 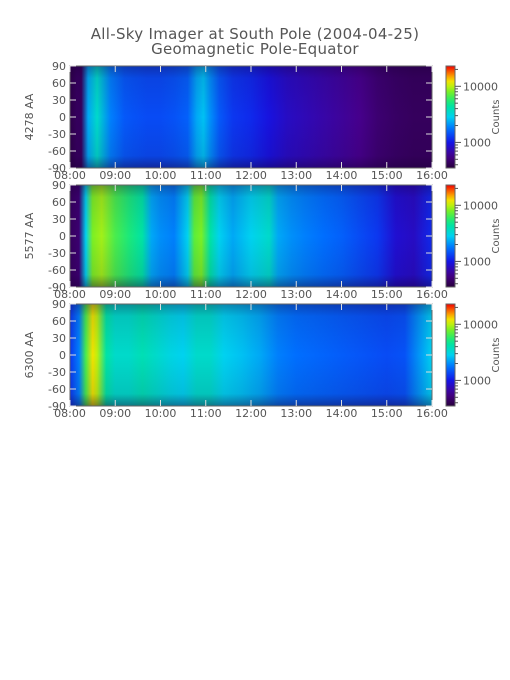 What do you see at coordinates (255, 49) in the screenshot?
I see `chart-subtitle: Geomagnetic Pole-Equator` at bounding box center [255, 49].